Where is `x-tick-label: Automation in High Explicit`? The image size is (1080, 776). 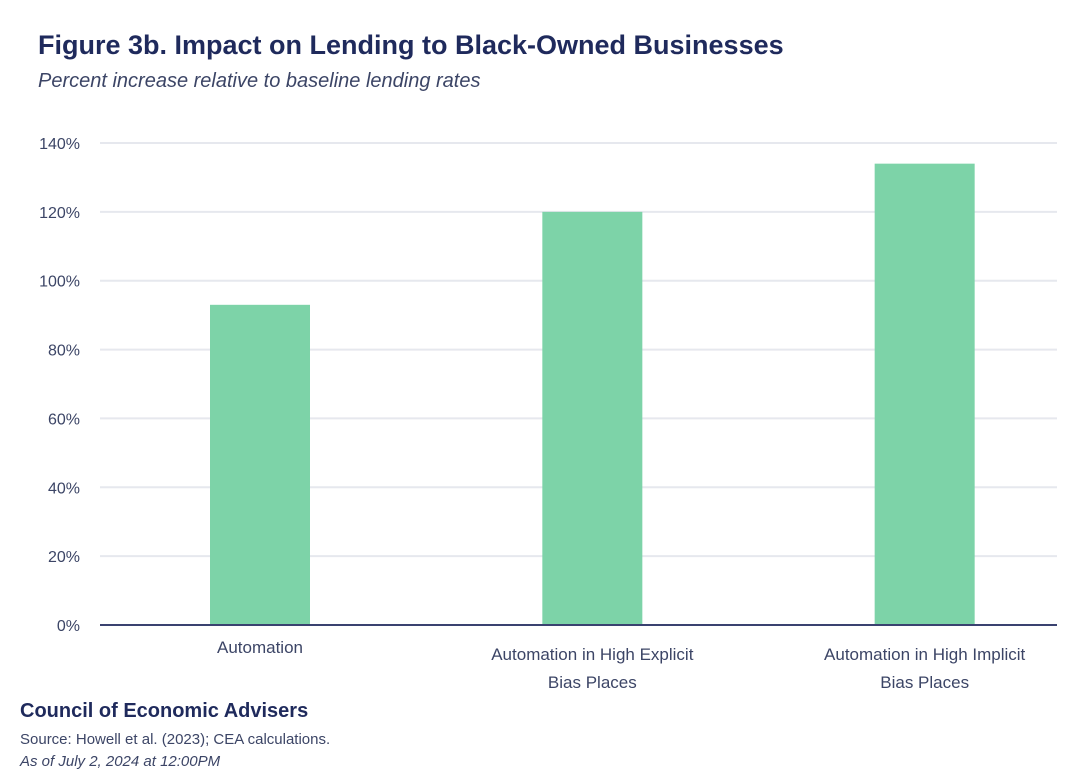 x-tick-label: Automation in High Explicit is located at coordinates (592, 654).